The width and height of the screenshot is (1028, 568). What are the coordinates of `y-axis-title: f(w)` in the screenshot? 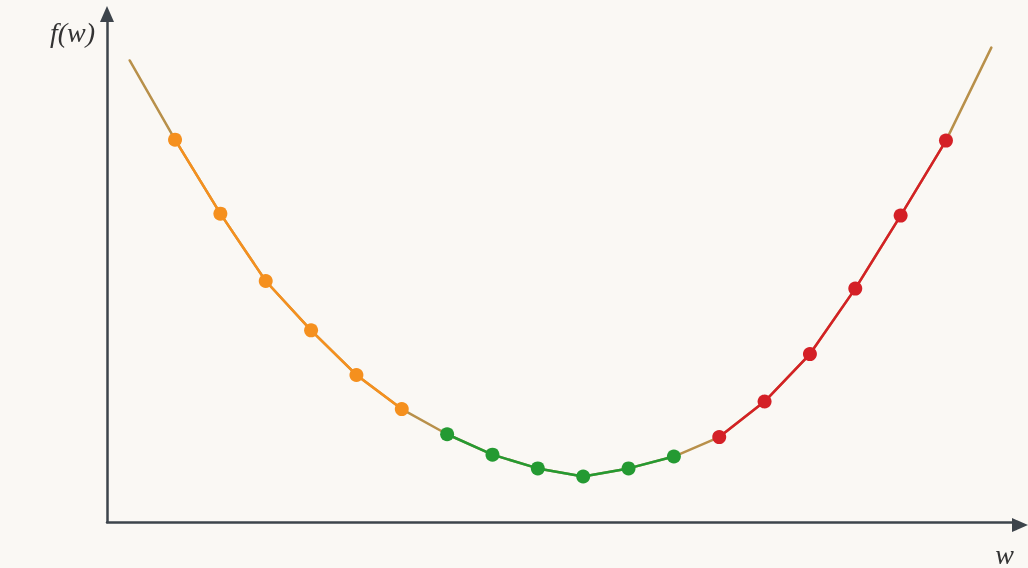 It's located at (72, 32).